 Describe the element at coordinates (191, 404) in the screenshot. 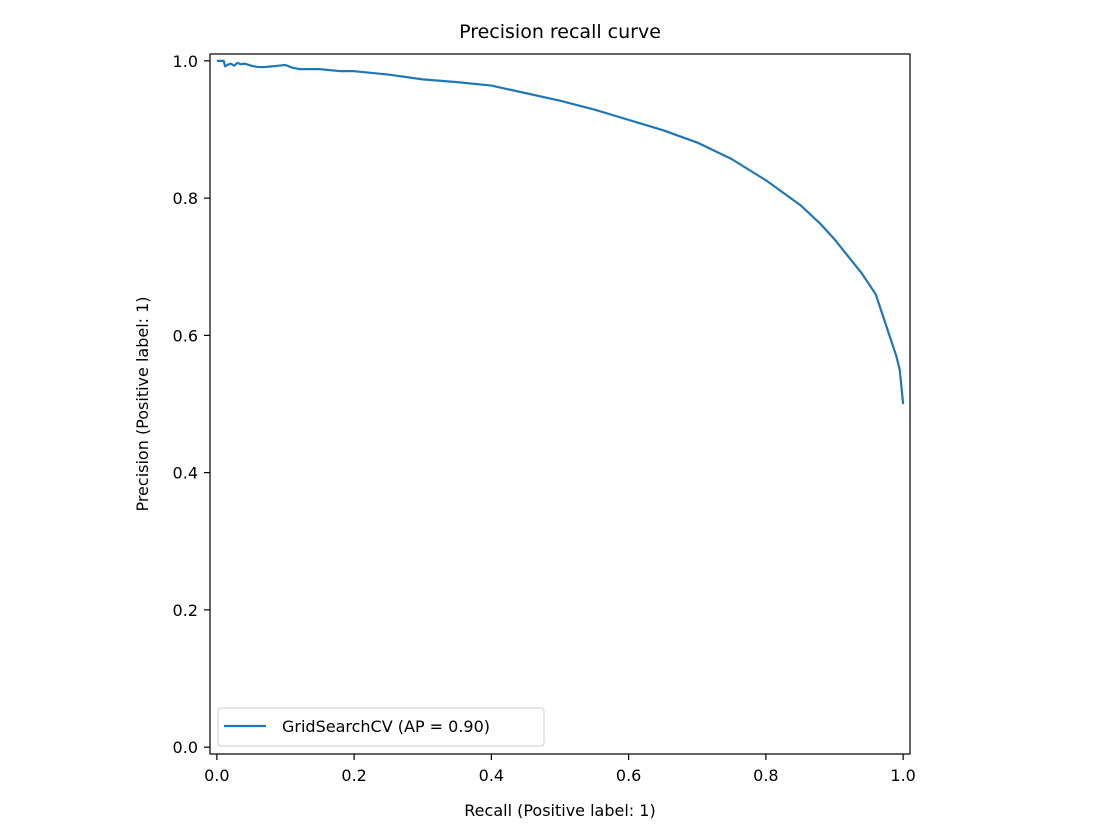

I see `y-axis-ticks: 0.0 0.2 0.4 0.6 0.8 1.0` at that location.